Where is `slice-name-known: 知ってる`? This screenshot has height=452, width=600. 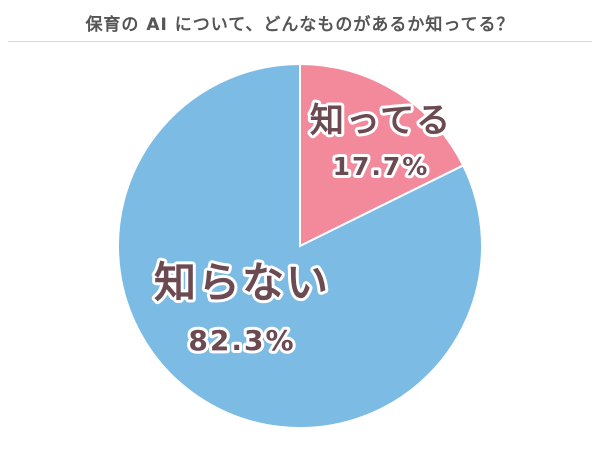 slice-name-known: 知ってる is located at coordinates (381, 121).